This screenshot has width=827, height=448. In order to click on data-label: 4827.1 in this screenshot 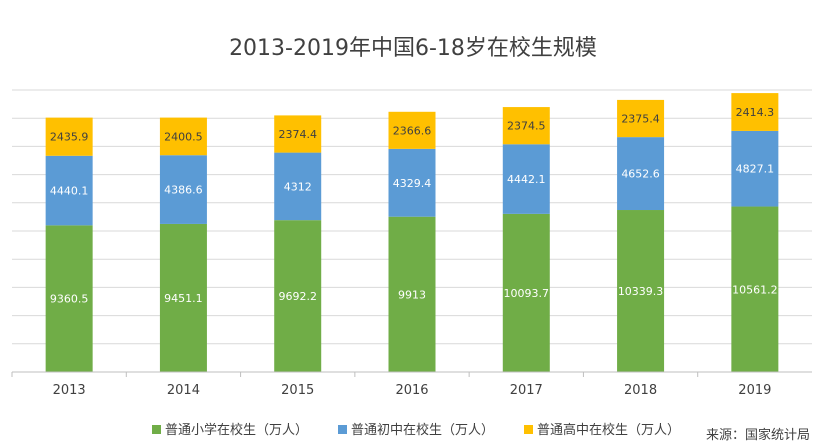, I will do `click(755, 169)`.